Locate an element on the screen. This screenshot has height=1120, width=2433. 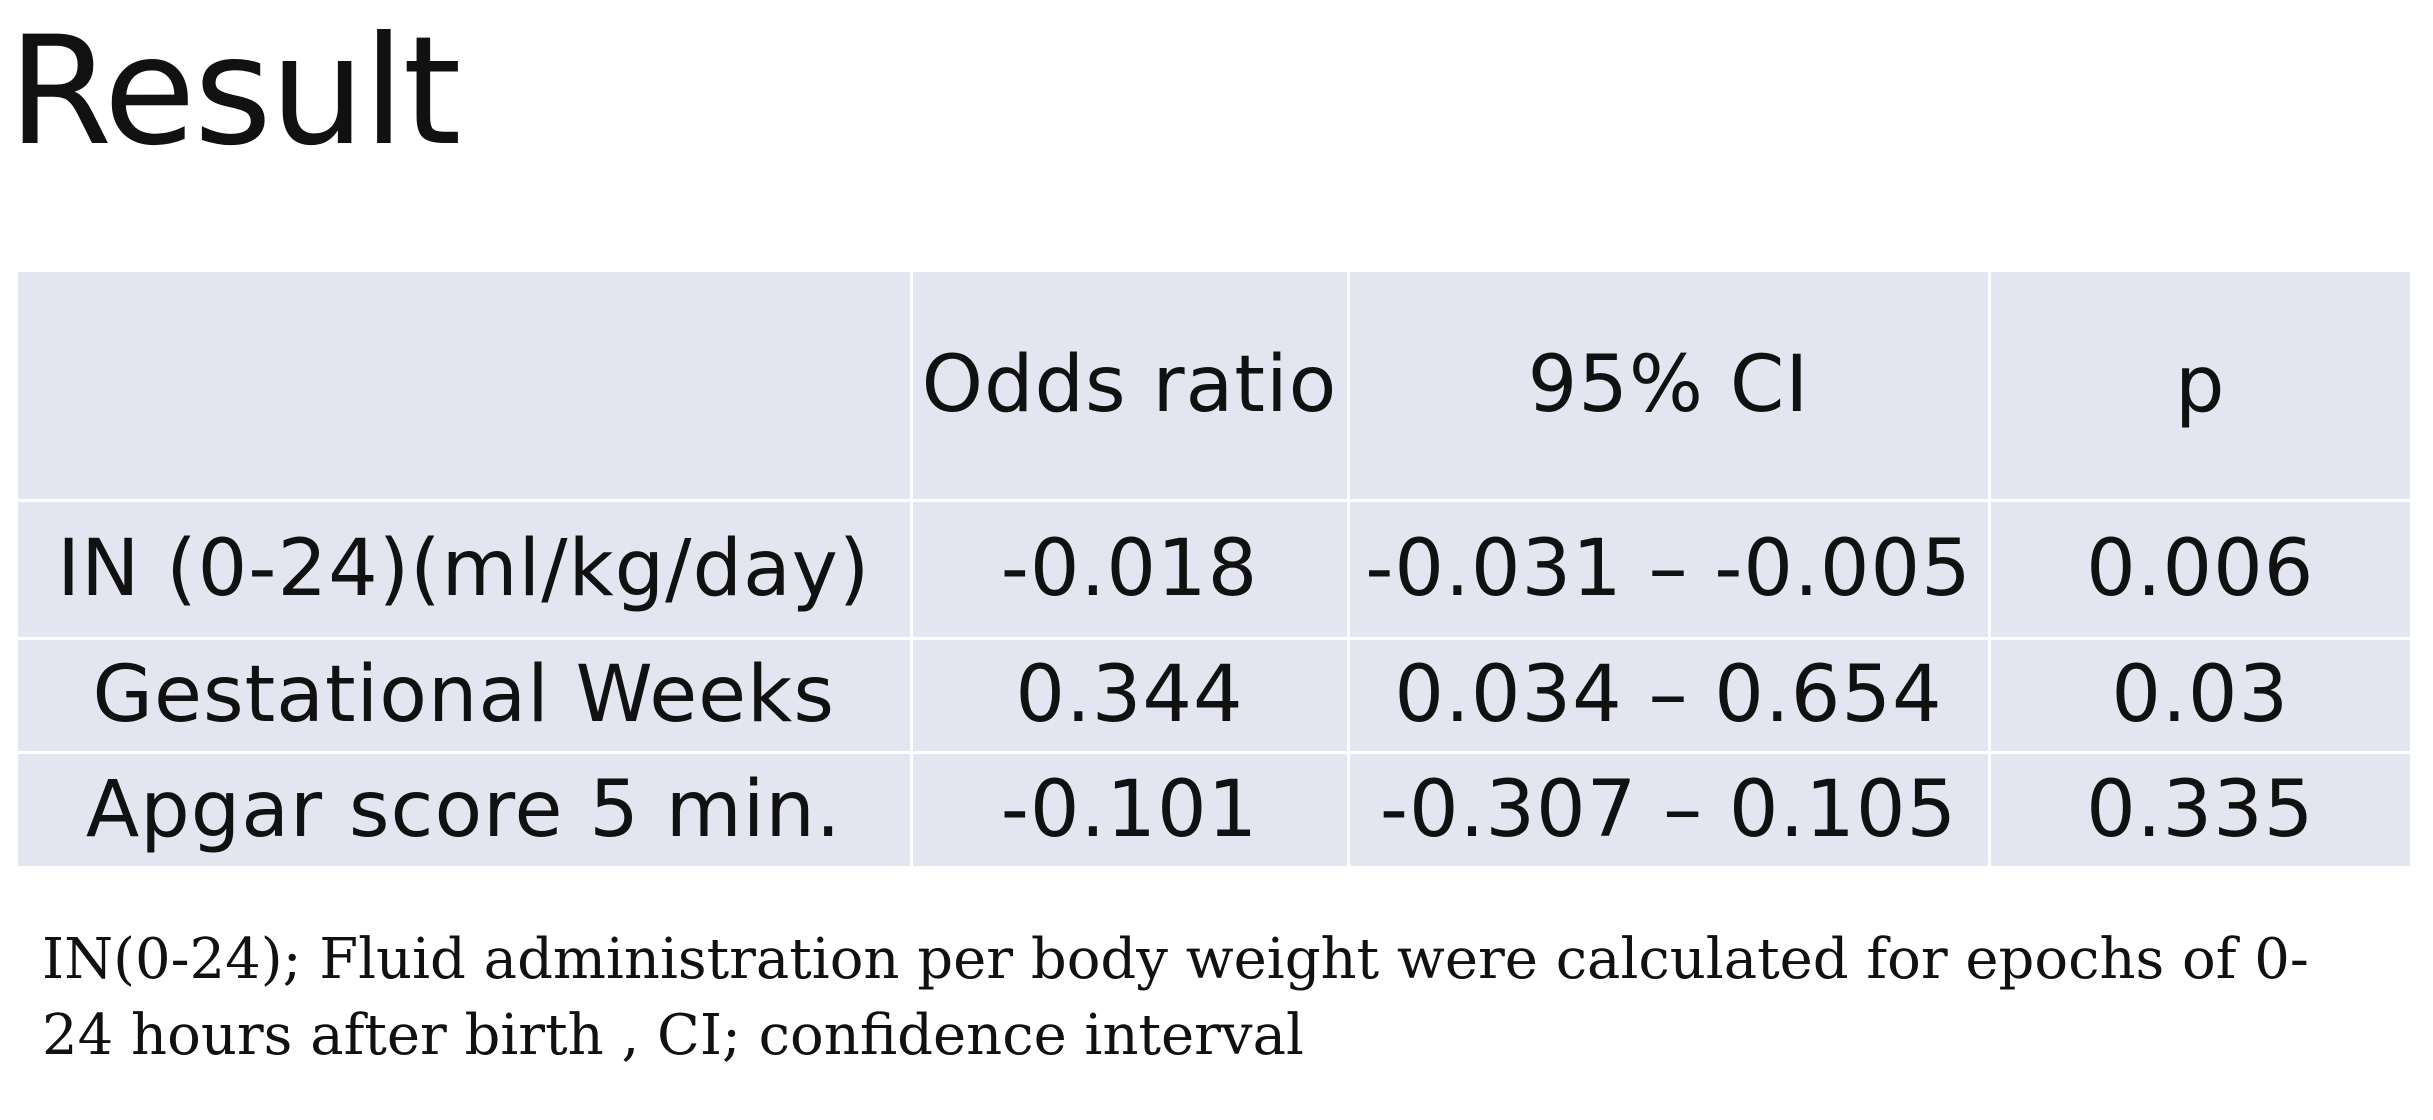
p-value-cell: 0.335 is located at coordinates (2198, 808).